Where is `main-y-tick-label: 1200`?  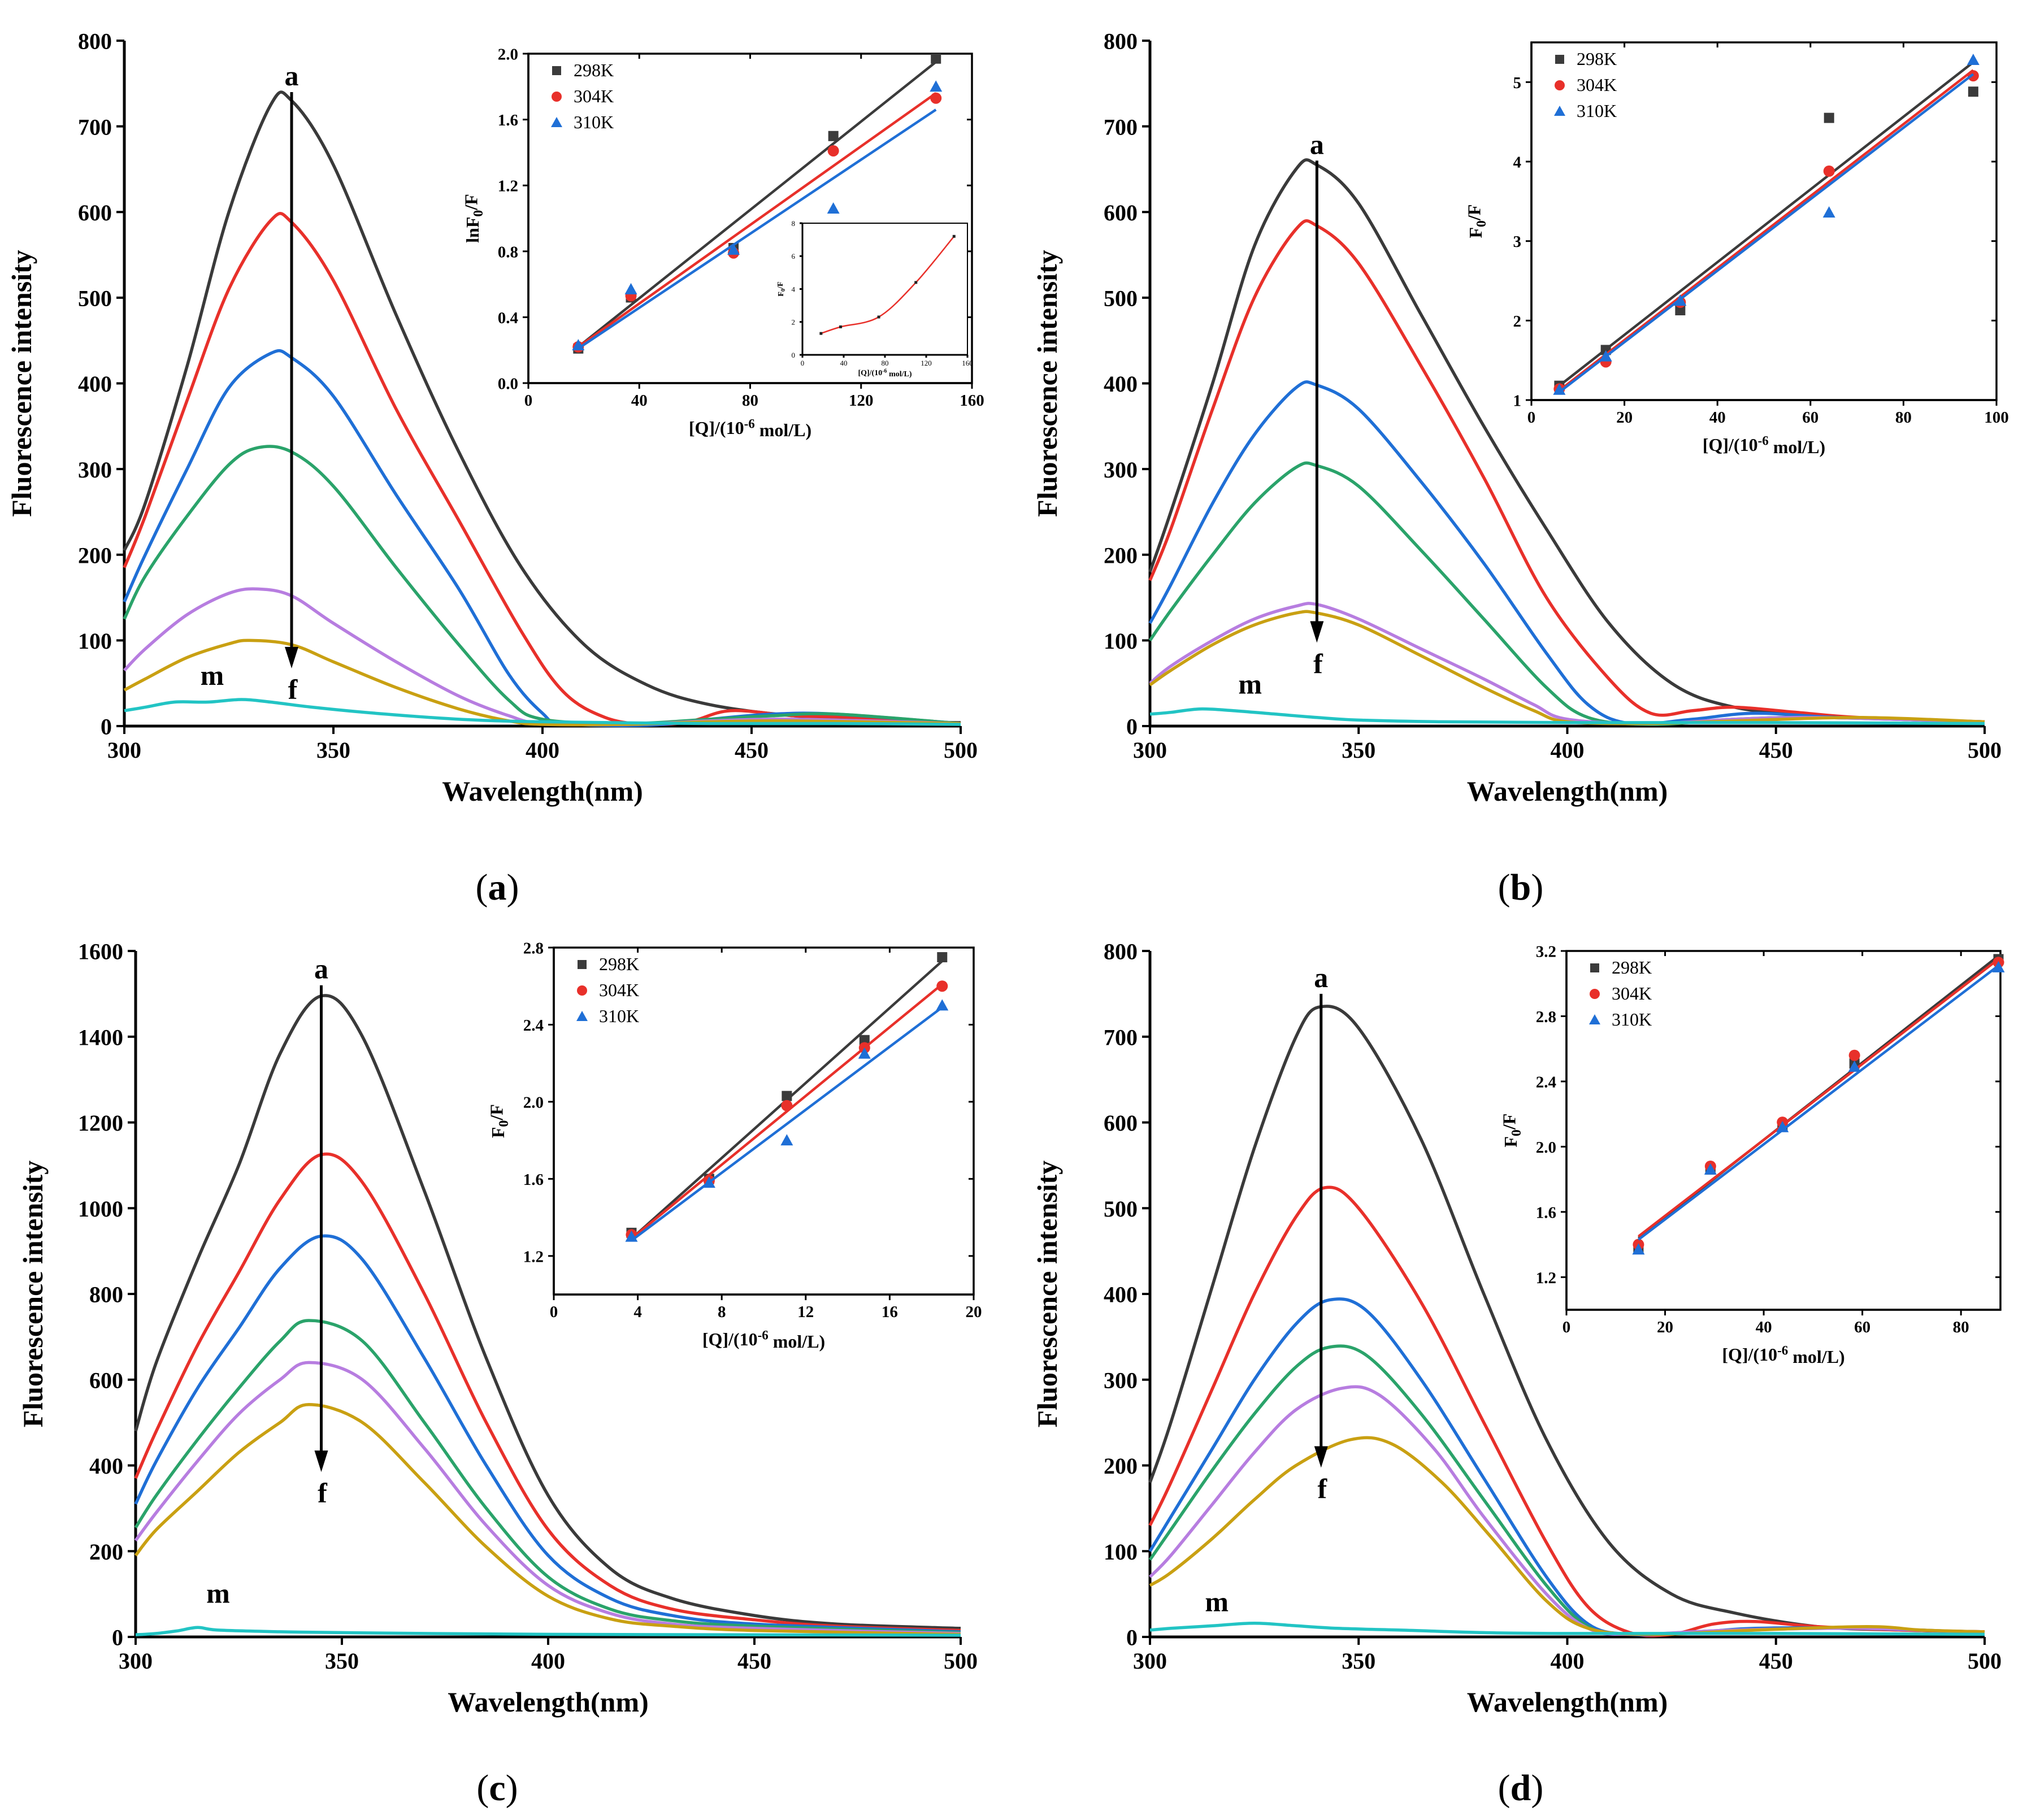 main-y-tick-label: 1200 is located at coordinates (100, 1123).